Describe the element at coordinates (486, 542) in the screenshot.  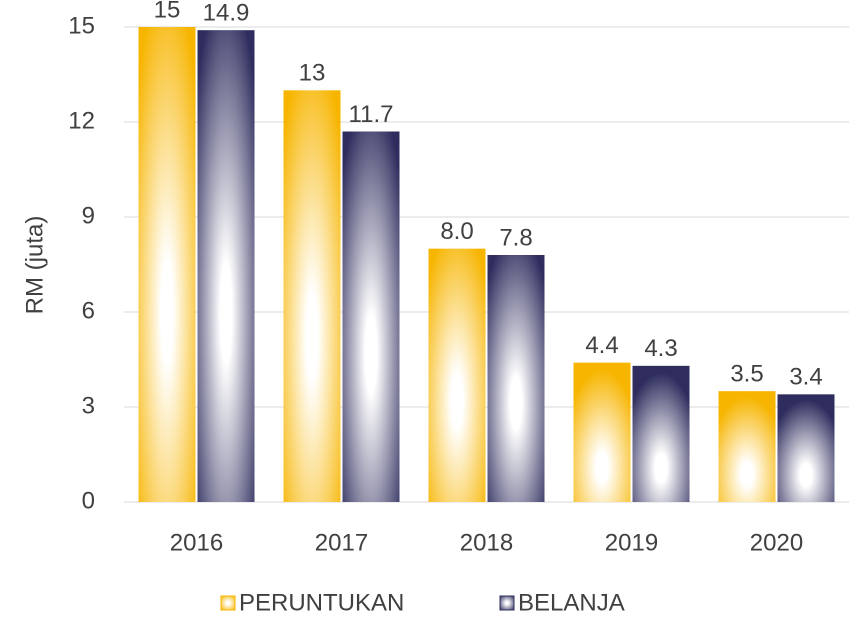
I see `x-tick-label: 2018` at that location.